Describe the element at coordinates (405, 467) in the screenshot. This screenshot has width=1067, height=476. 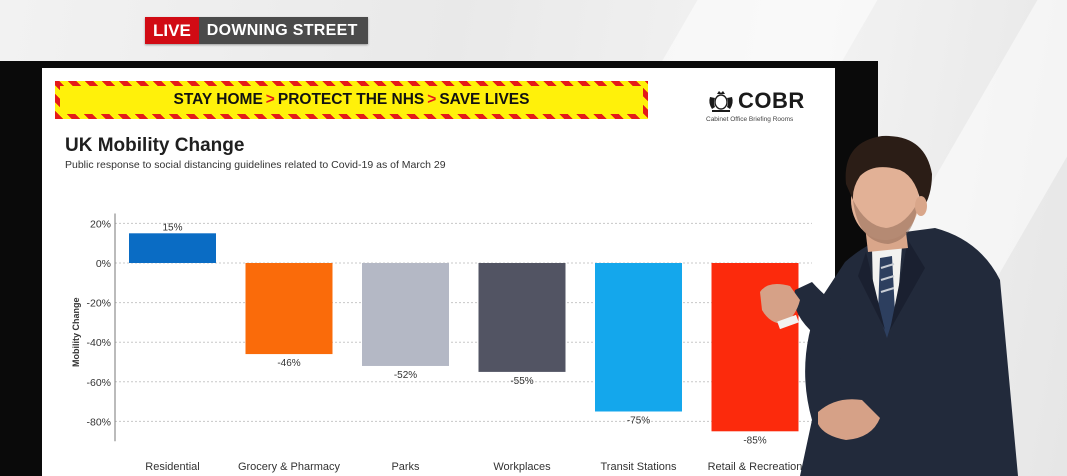
I see `x-tick-label: Parks` at that location.